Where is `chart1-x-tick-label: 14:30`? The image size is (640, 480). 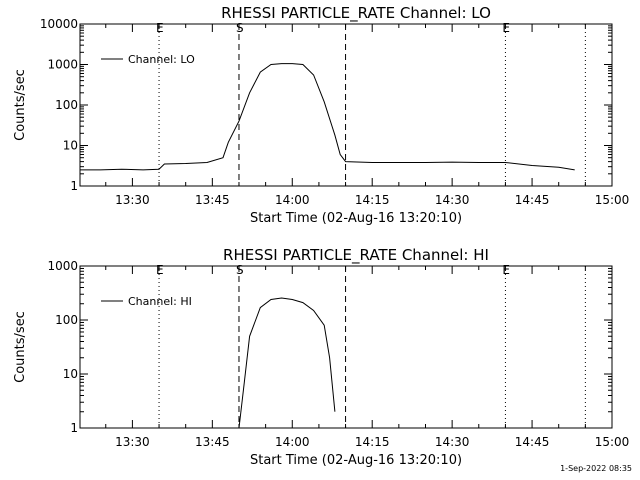 chart1-x-tick-label: 14:30 is located at coordinates (452, 200).